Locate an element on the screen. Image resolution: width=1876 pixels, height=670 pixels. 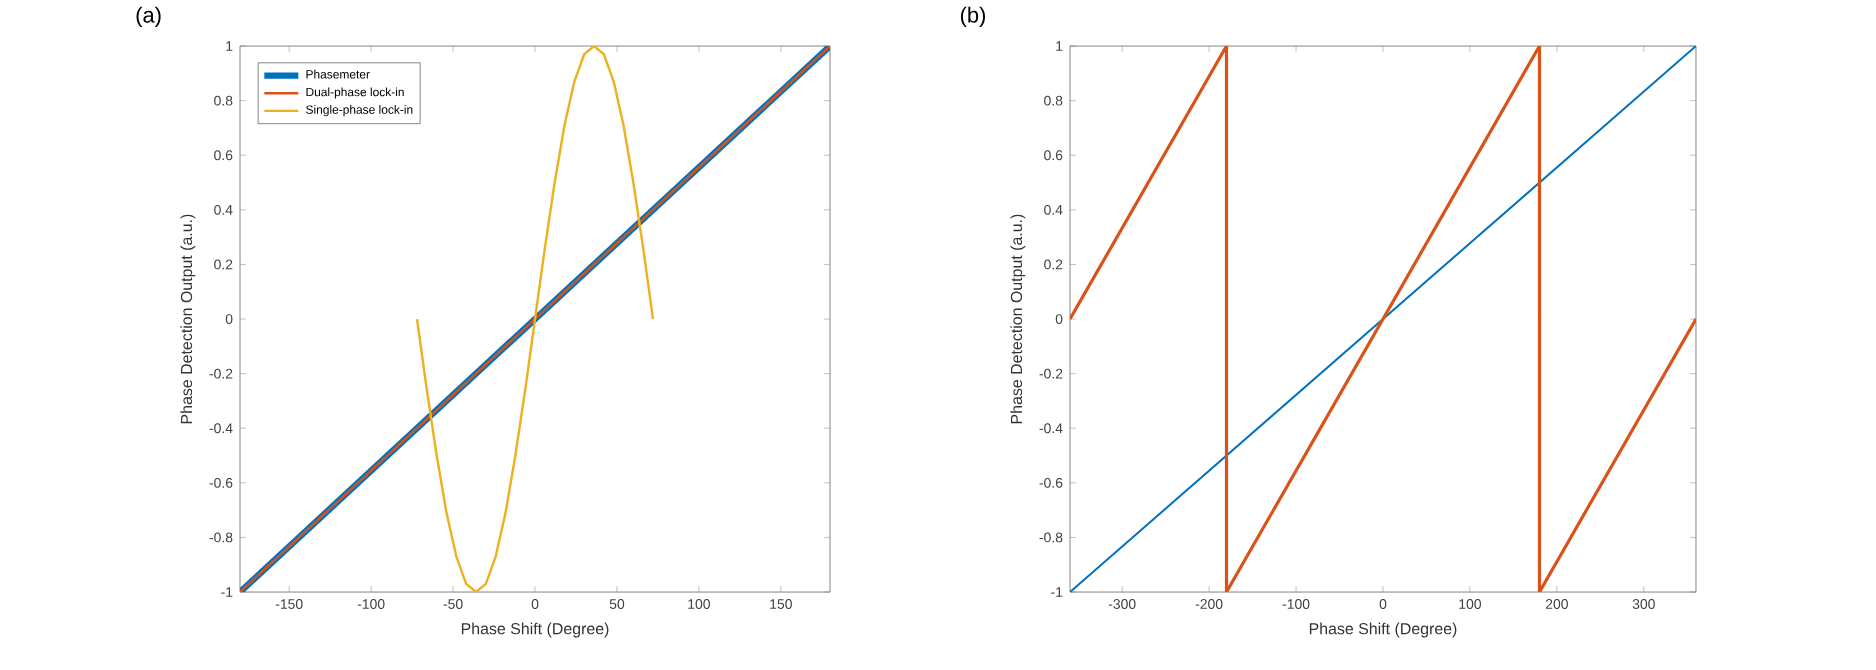
chart-title: (b) is located at coordinates (973, 17).